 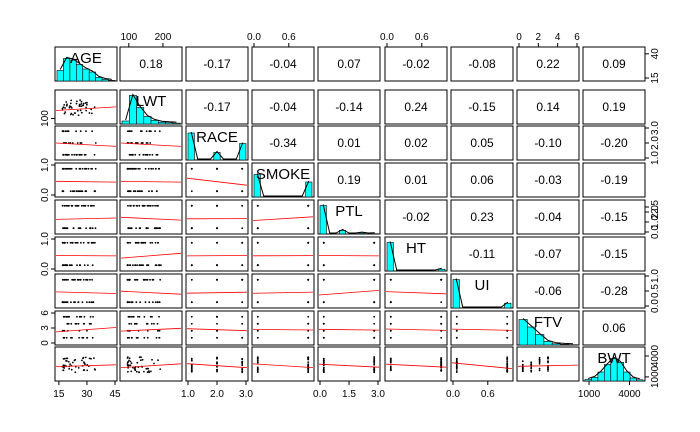 What do you see at coordinates (655, 355) in the screenshot?
I see `tick-label: 4000` at bounding box center [655, 355].